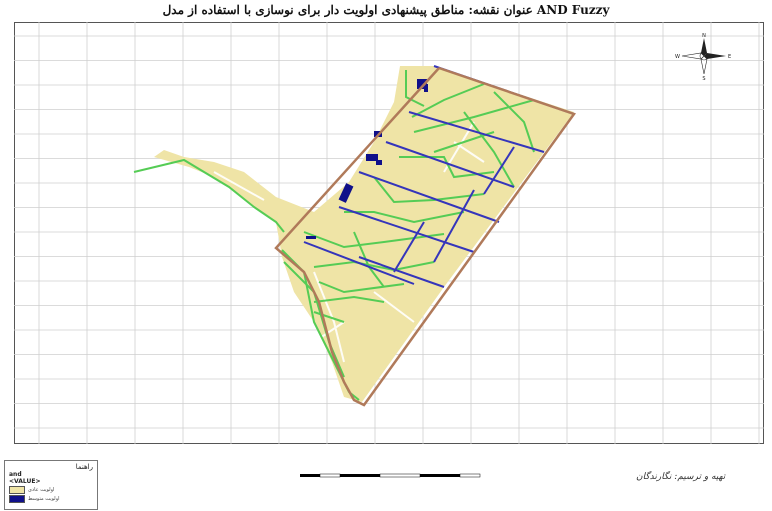 The width and height of the screenshot is (772, 511). What do you see at coordinates (704, 36) in the screenshot?
I see `svg-text: N` at bounding box center [704, 36].